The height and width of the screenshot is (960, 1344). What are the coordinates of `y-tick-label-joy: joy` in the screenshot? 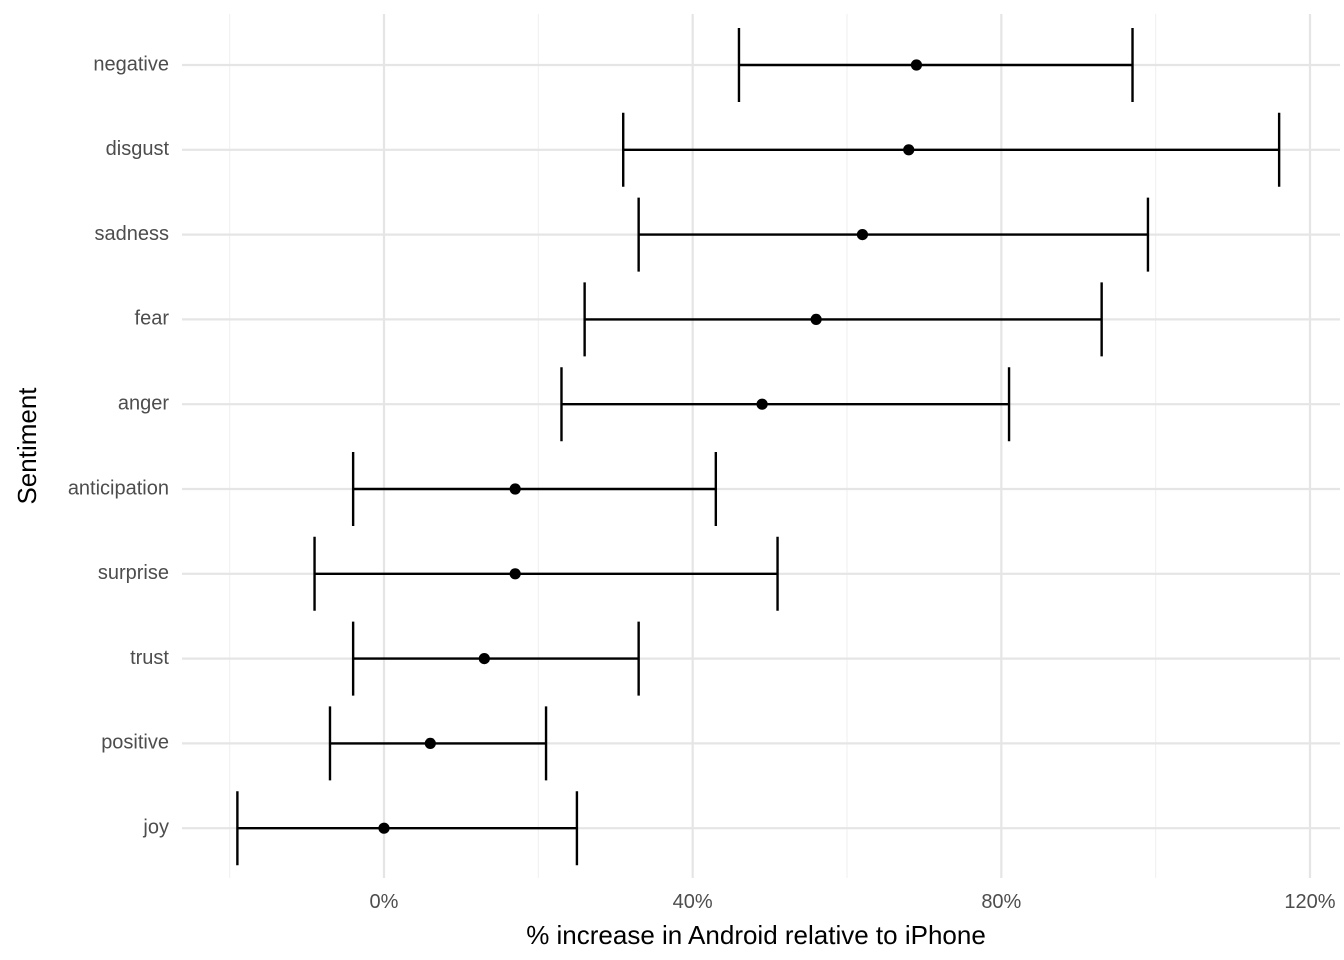 It's located at (155, 827).